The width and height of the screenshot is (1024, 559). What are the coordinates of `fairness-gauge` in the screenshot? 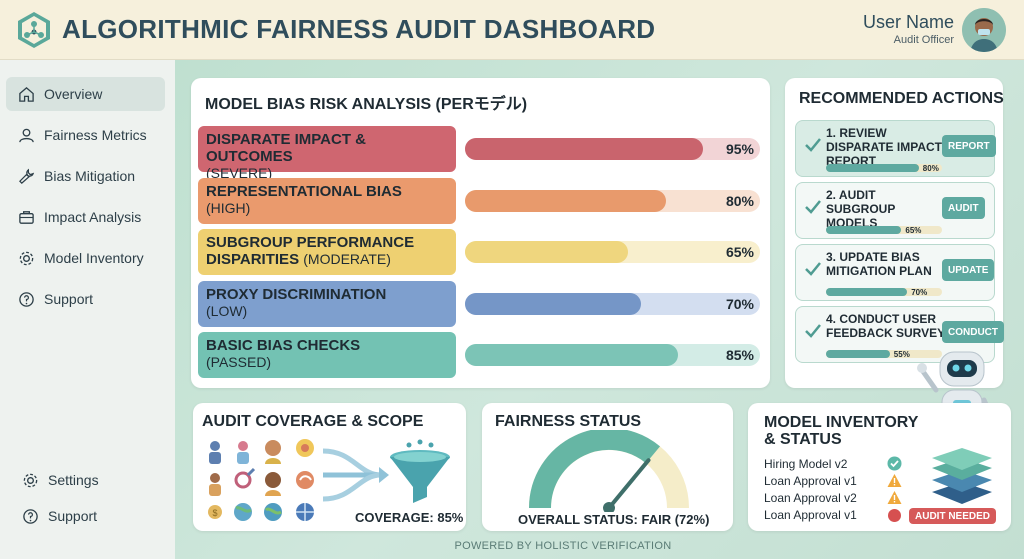 It's located at (609, 471).